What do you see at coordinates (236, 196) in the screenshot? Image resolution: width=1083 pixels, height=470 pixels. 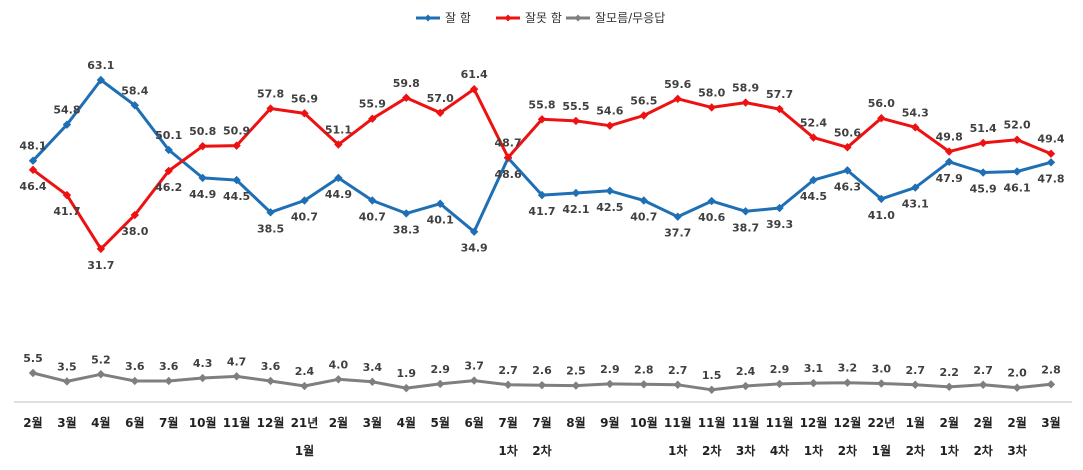 I see `data-label: 44.5` at bounding box center [236, 196].